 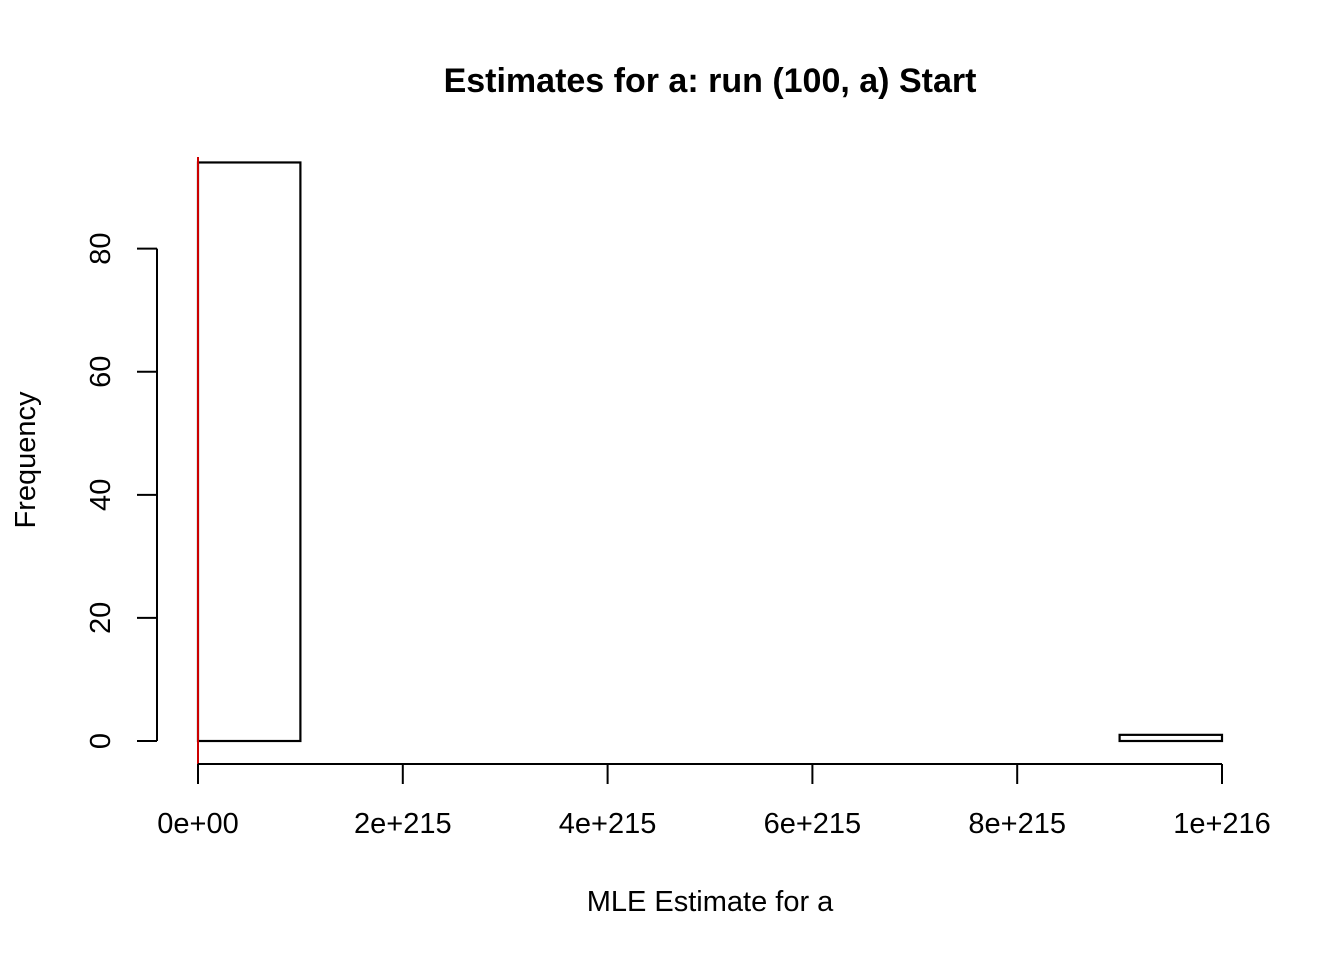 What do you see at coordinates (1017, 824) in the screenshot?
I see `x-tick-label: 8e+215` at bounding box center [1017, 824].